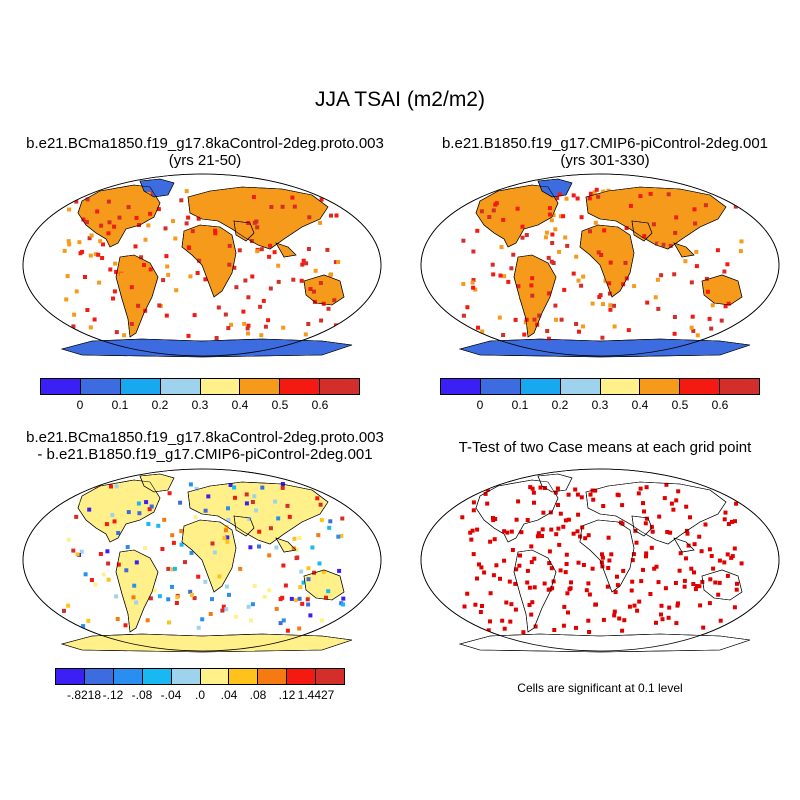 The width and height of the screenshot is (800, 800). I want to click on colorbar-tick-label: 0.2, so click(560, 405).